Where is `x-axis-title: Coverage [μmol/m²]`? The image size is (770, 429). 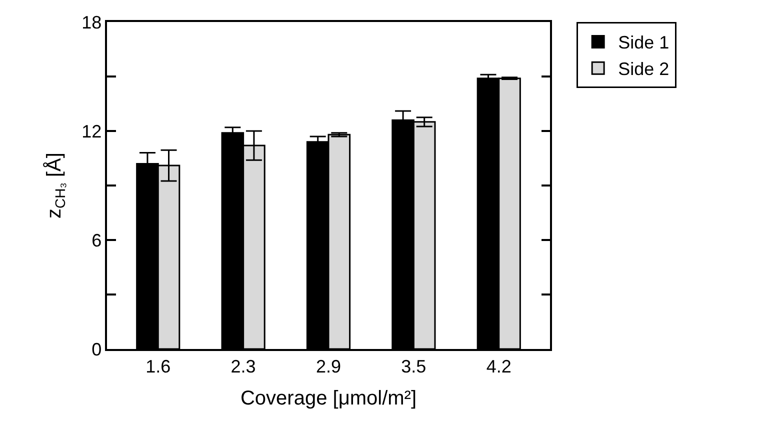 x-axis-title: Coverage [μmol/m²] is located at coordinates (328, 398).